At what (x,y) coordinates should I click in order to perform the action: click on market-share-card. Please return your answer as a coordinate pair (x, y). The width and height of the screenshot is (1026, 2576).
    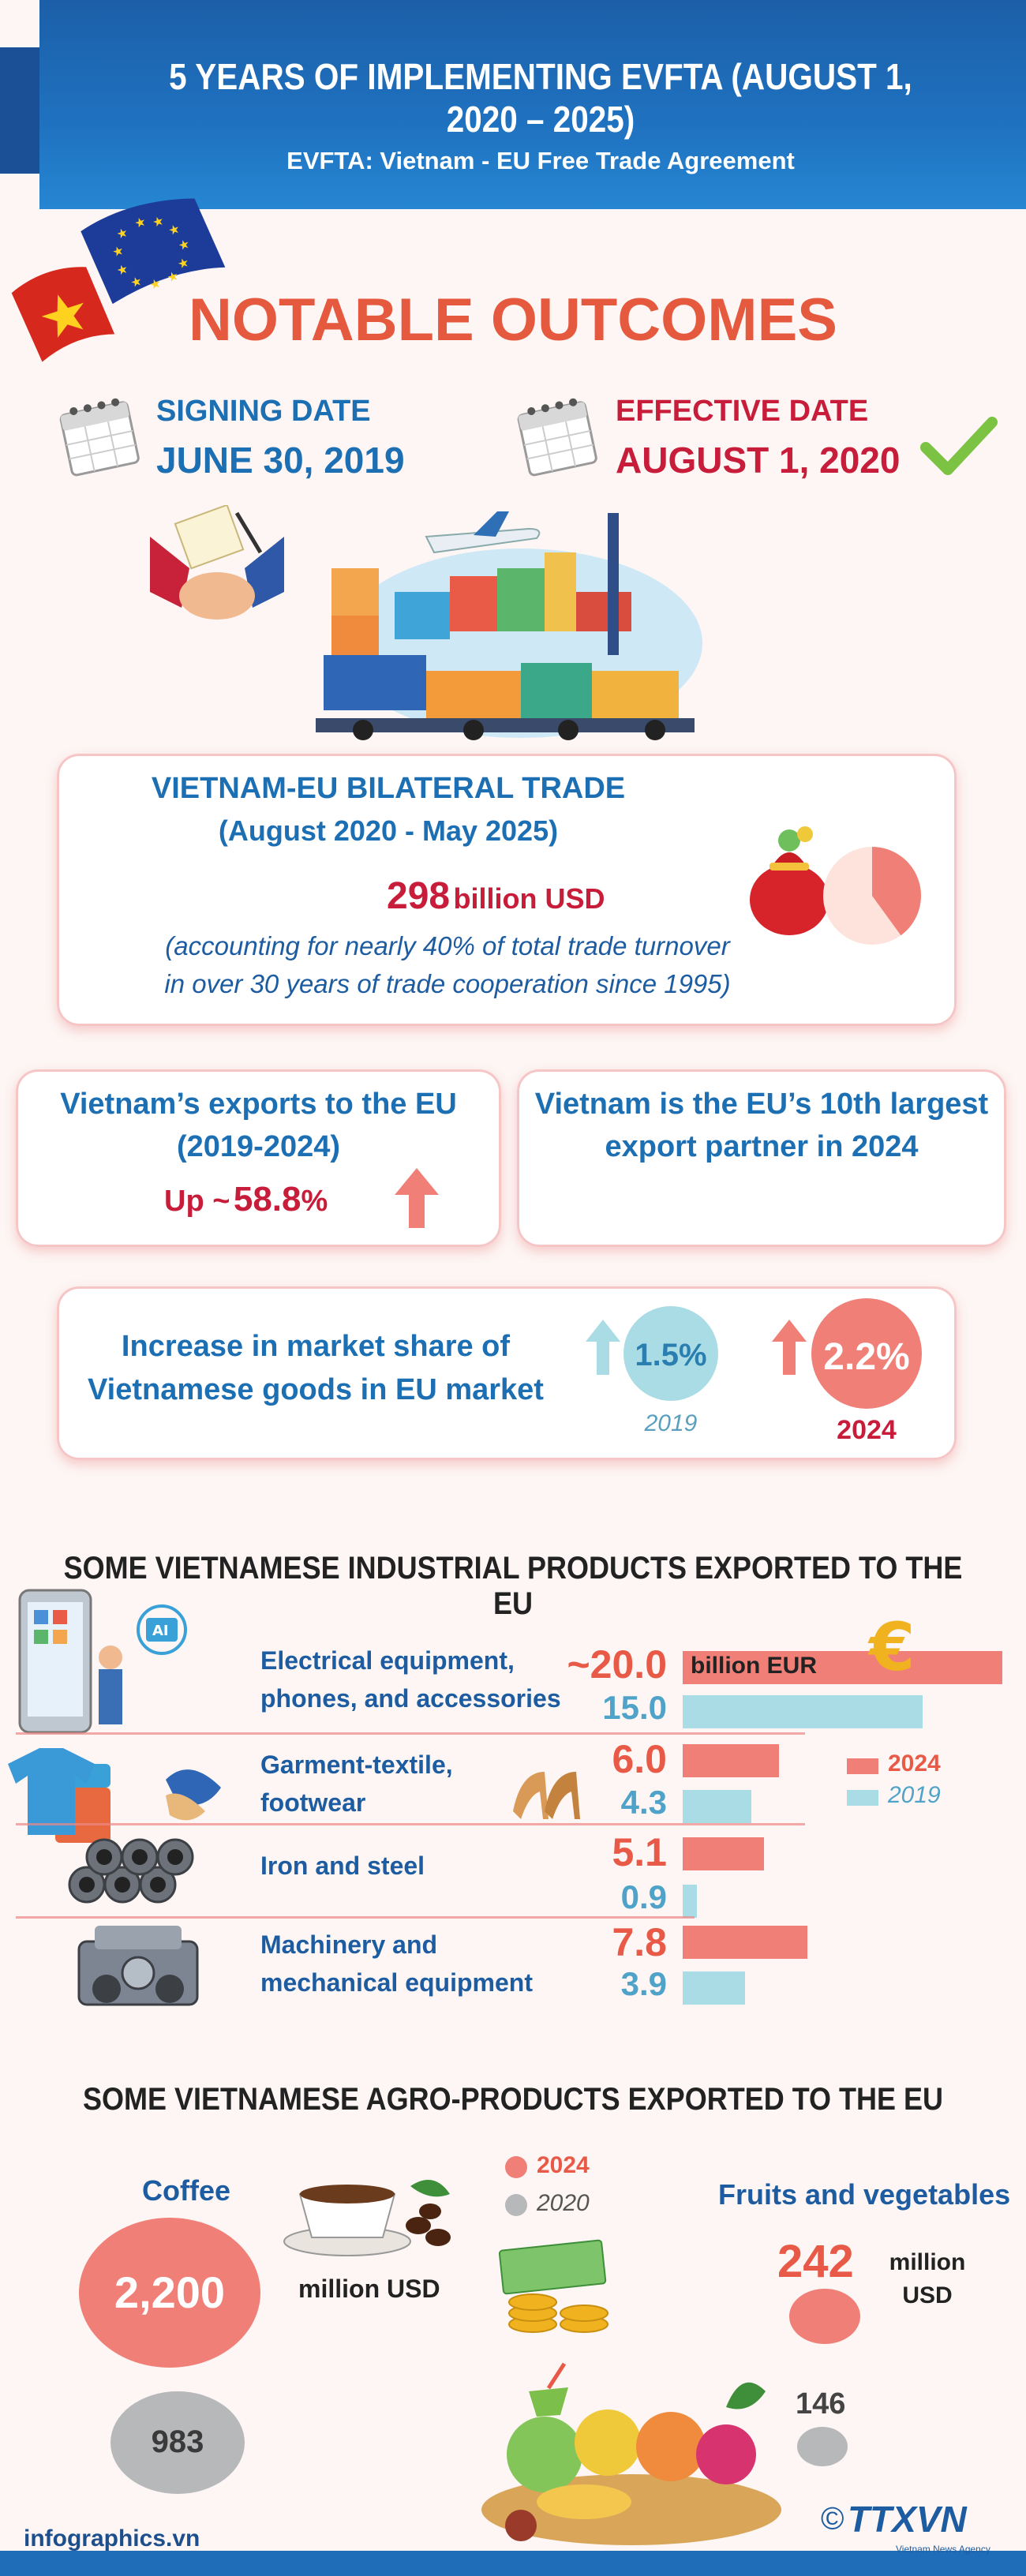
    Looking at the image, I should click on (507, 1373).